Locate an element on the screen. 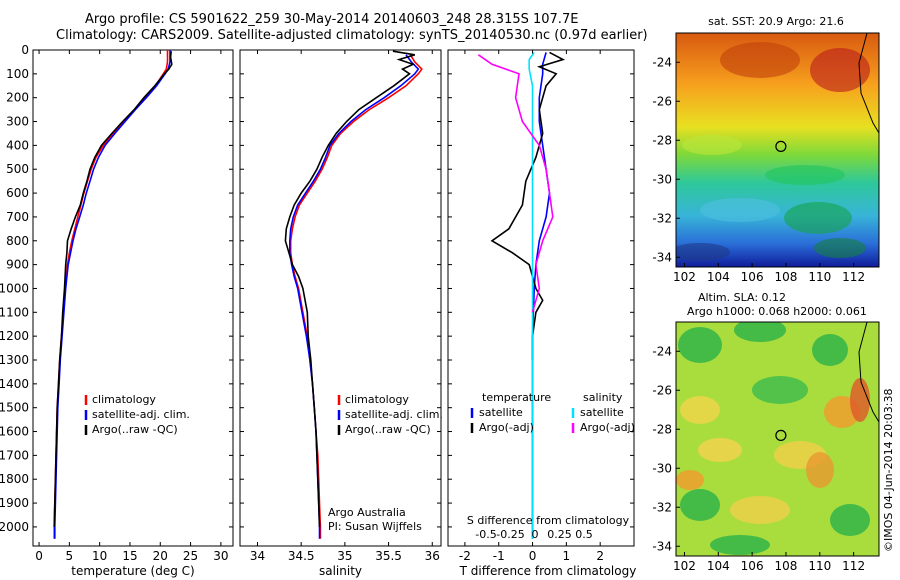 Image resolution: width=900 pixels, height=580 pixels. temperature-xtick-label: 20 is located at coordinates (160, 556).